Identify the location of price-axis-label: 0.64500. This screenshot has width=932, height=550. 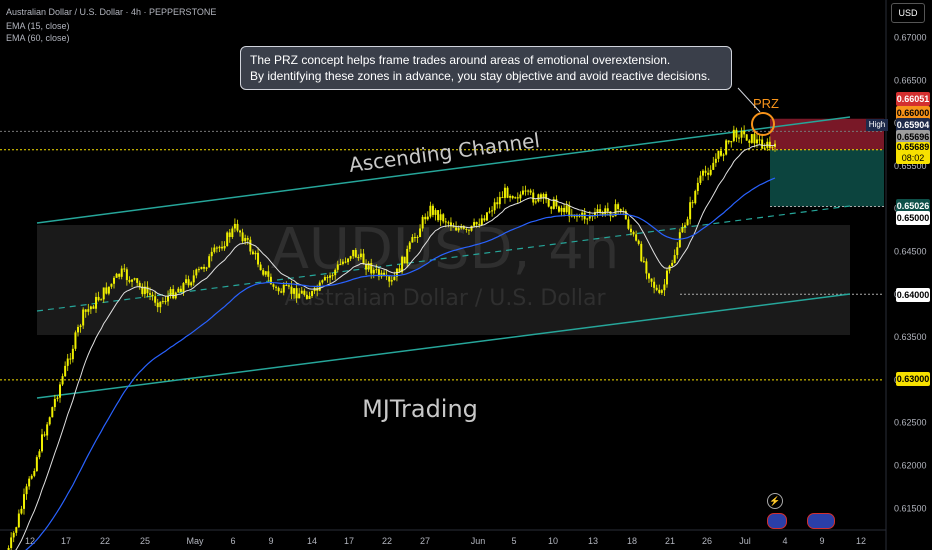
(910, 252).